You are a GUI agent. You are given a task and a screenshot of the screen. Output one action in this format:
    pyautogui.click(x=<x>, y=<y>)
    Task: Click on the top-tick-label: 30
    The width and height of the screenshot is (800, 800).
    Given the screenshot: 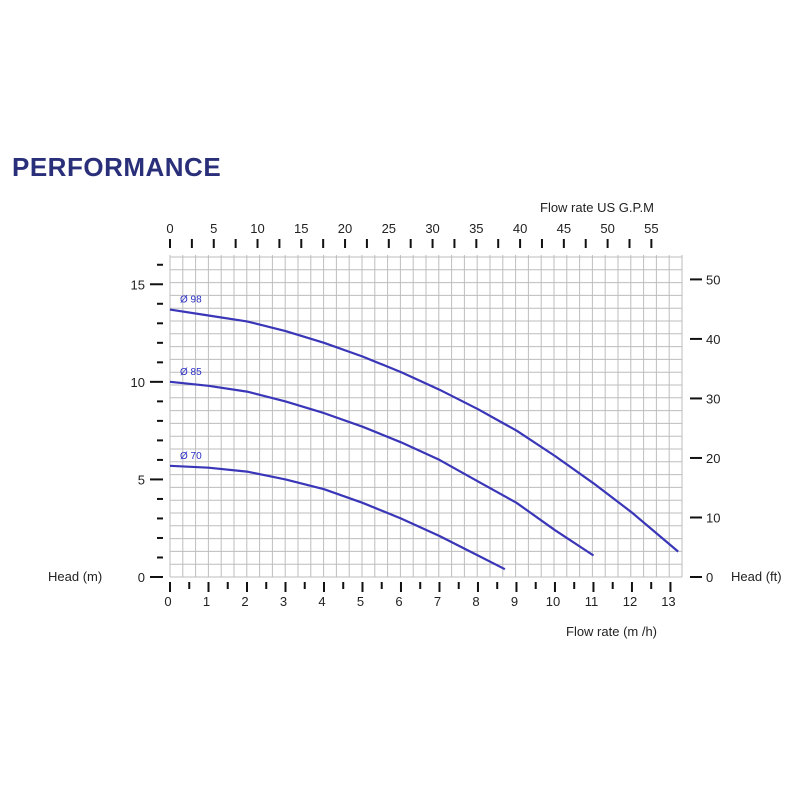 What is the action you would take?
    pyautogui.click(x=432, y=228)
    